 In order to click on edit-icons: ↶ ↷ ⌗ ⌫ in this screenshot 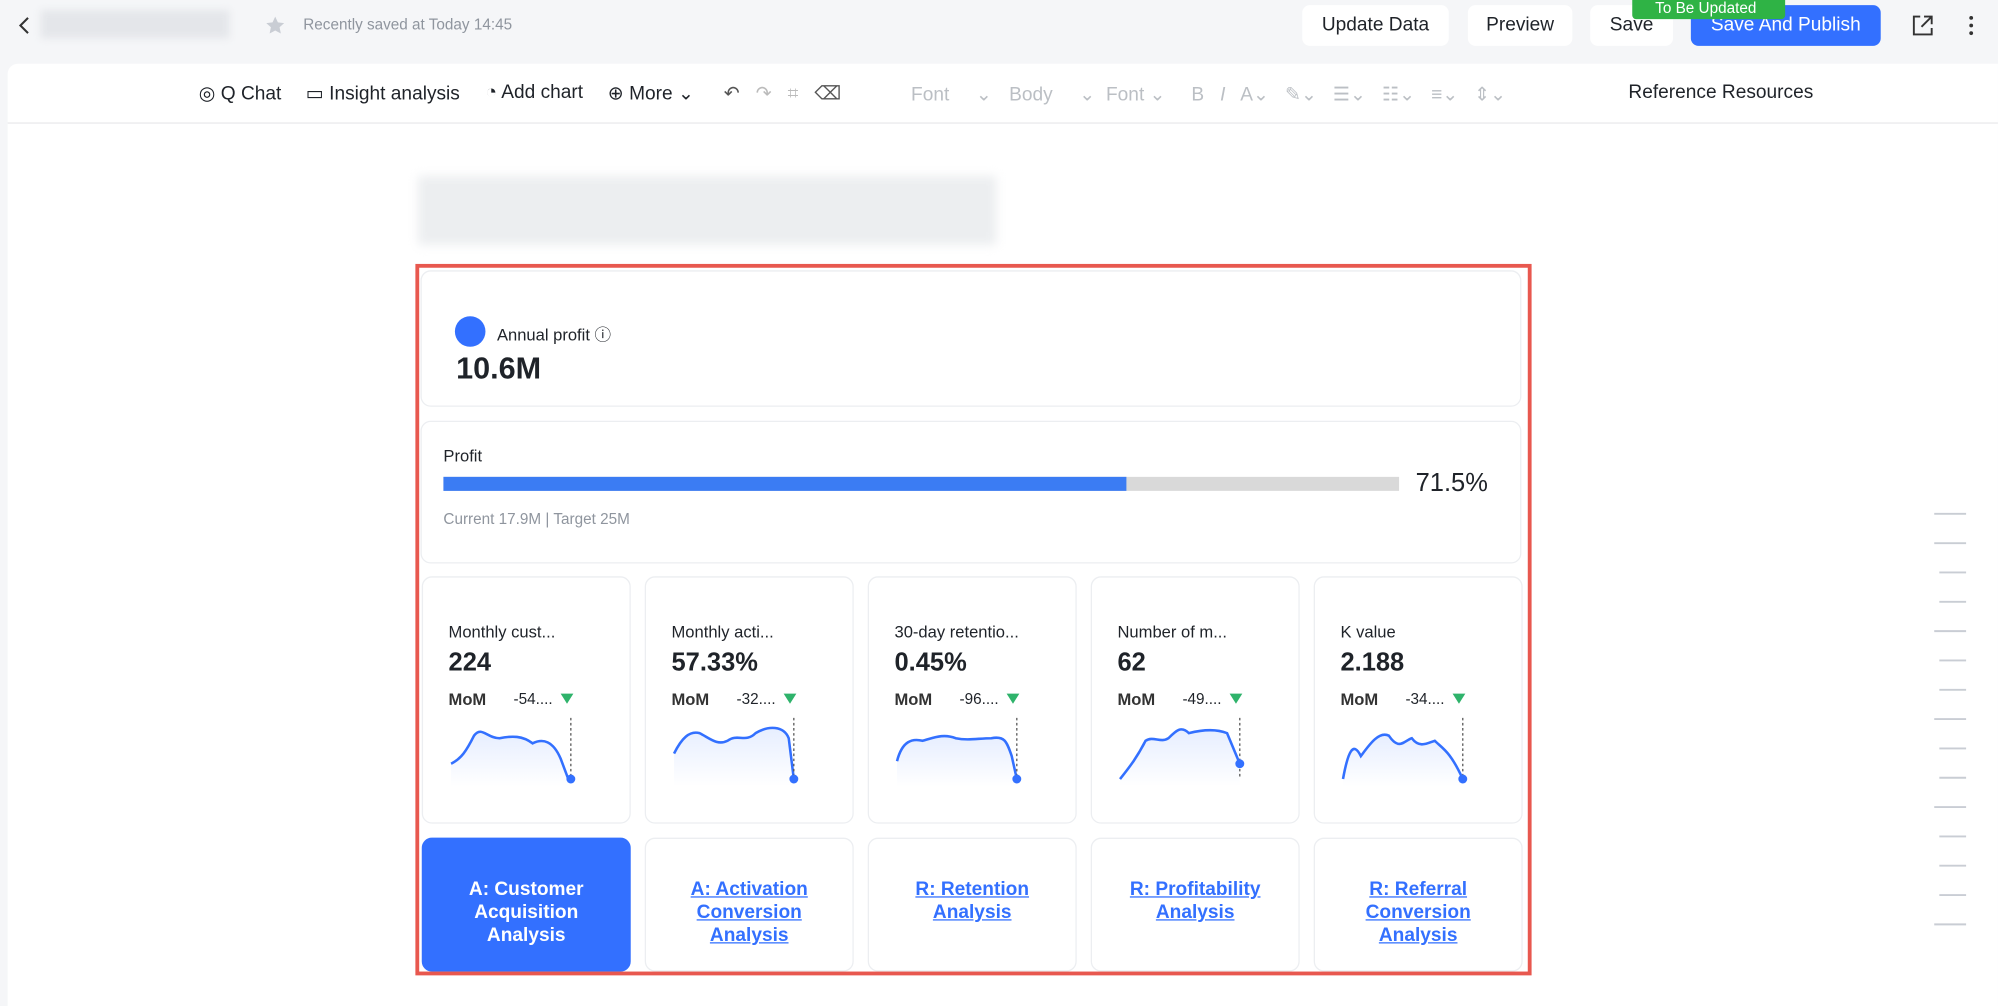, I will do `click(782, 93)`.